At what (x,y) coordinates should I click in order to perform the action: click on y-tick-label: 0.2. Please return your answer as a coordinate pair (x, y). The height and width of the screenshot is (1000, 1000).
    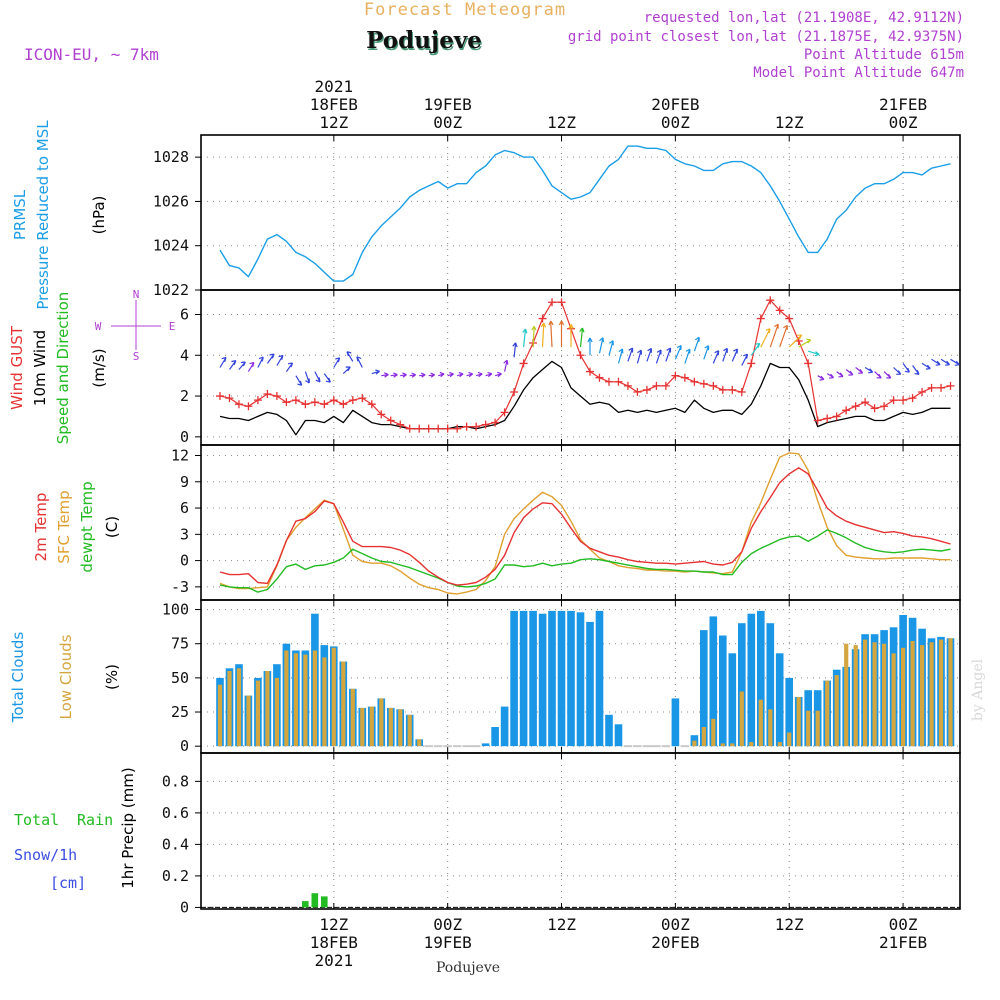
    Looking at the image, I should click on (175, 876).